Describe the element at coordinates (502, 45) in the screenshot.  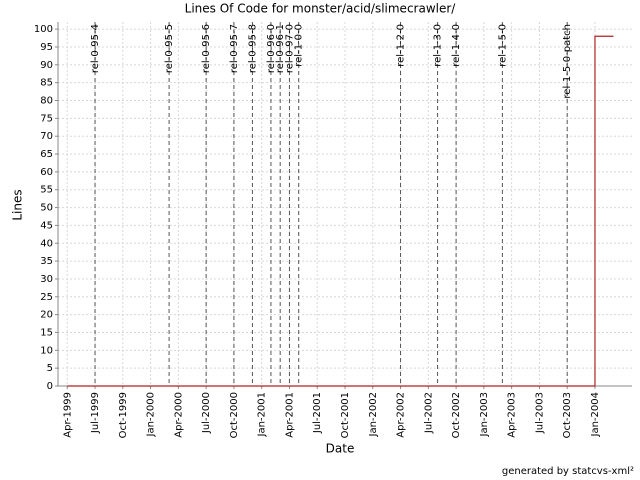
I see `release-label: rel-1-5-0` at that location.